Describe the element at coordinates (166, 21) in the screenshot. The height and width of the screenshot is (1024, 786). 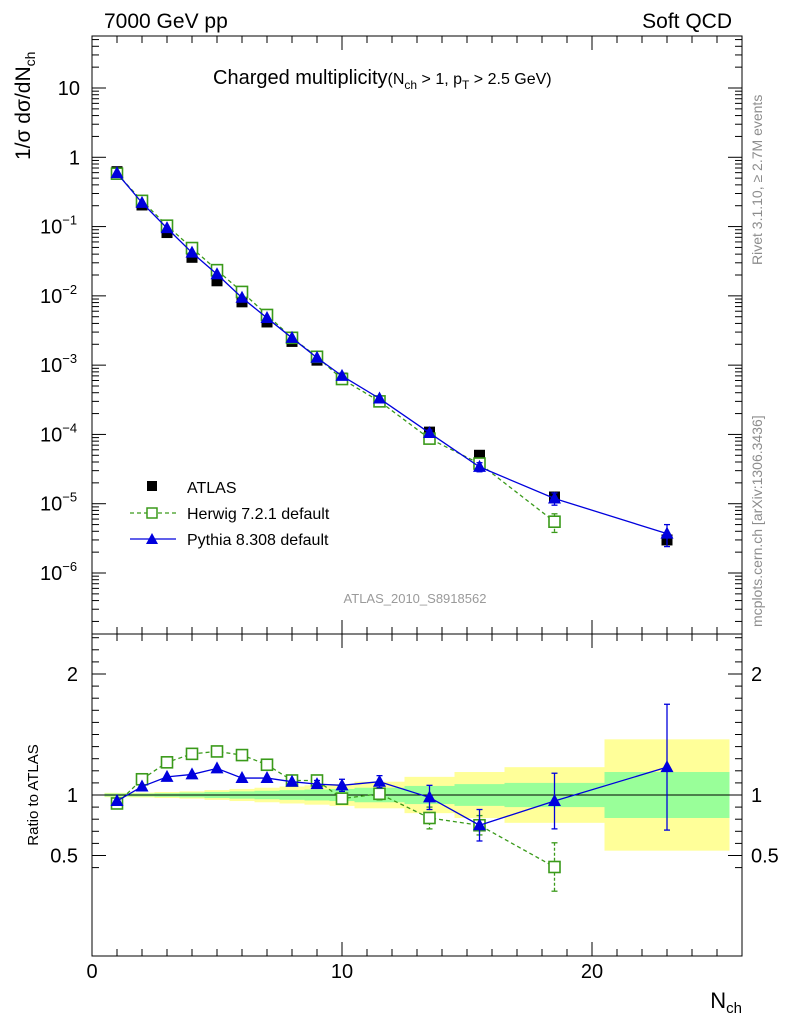
I see `header-left: 7000 GeV pp` at that location.